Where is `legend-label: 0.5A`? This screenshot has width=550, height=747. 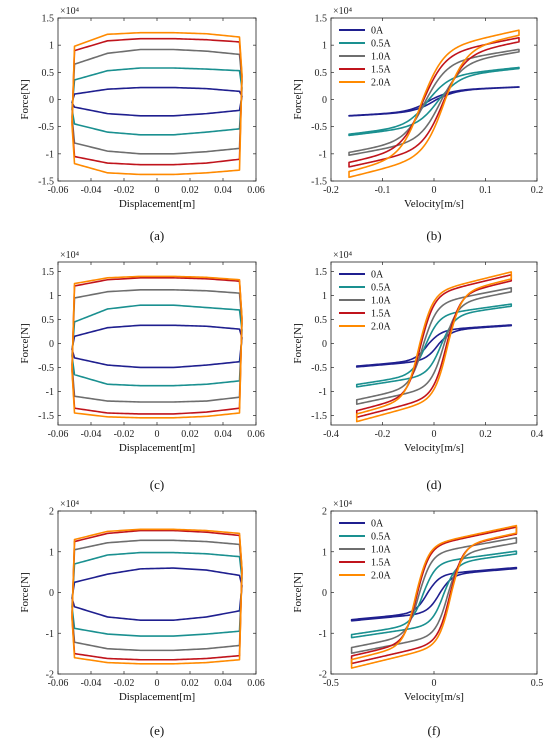 legend-label: 0.5A is located at coordinates (381, 288).